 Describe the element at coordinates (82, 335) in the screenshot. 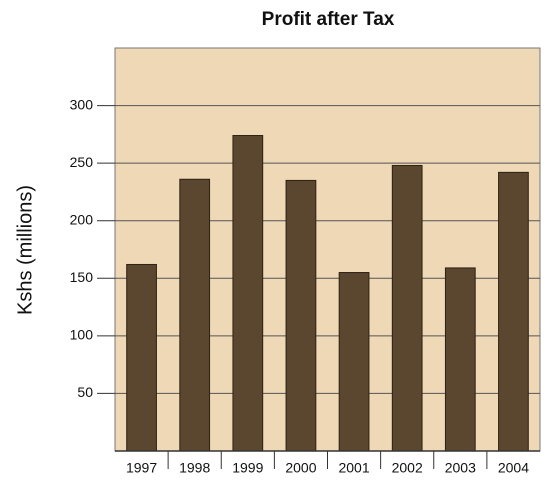

I see `y-tick-label: 100` at that location.